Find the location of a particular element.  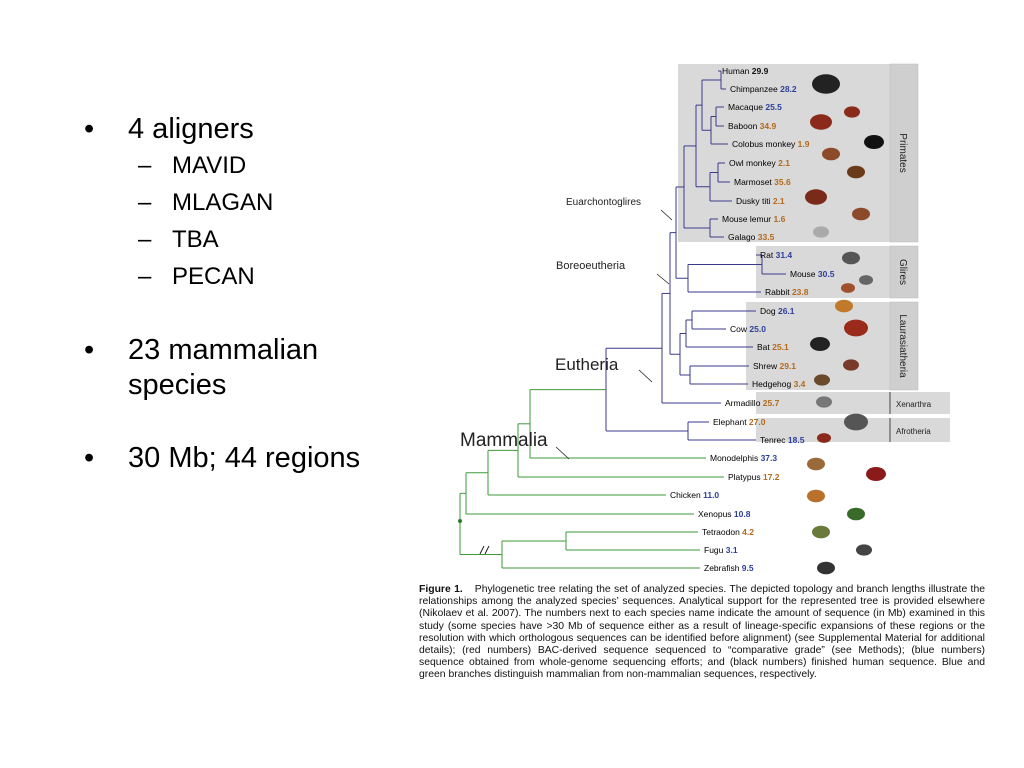

species-name: Human is located at coordinates (737, 71).